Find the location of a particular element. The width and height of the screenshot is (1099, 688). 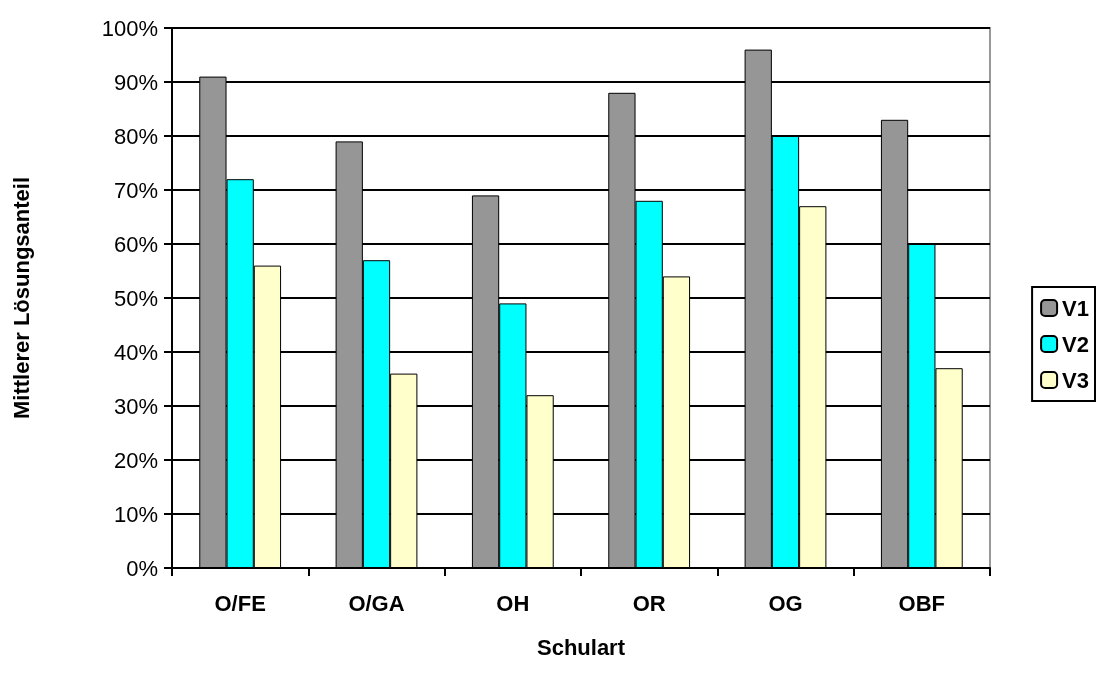

x-tick-label: OBF is located at coordinates (922, 603).